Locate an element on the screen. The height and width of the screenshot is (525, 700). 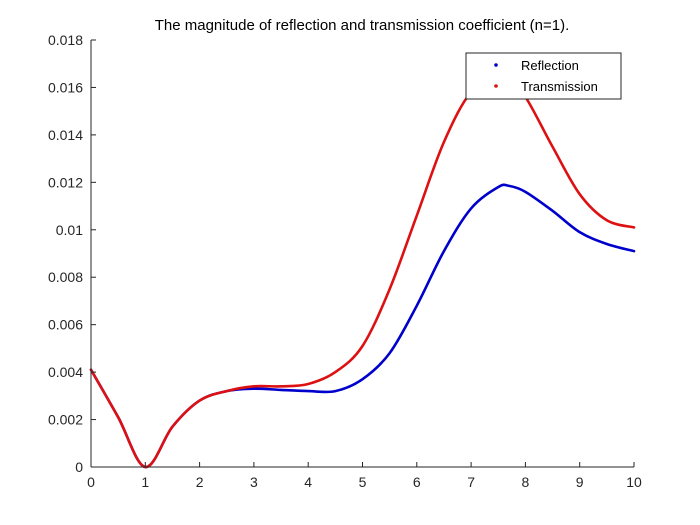
legend-box is located at coordinates (543, 76).